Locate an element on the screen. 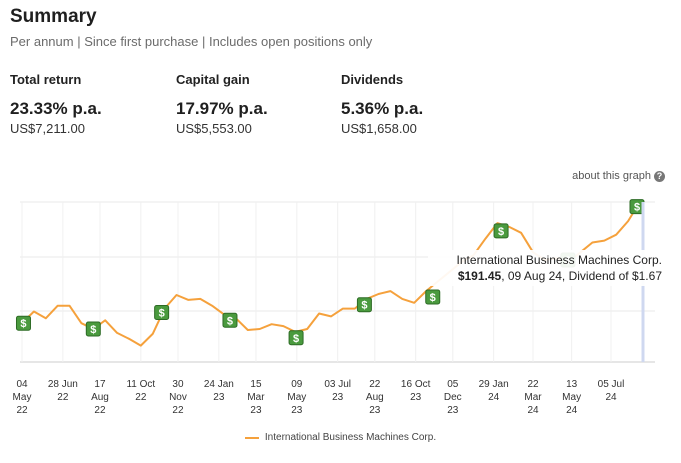  x-tick-label: 05 Dec 23 is located at coordinates (453, 397).